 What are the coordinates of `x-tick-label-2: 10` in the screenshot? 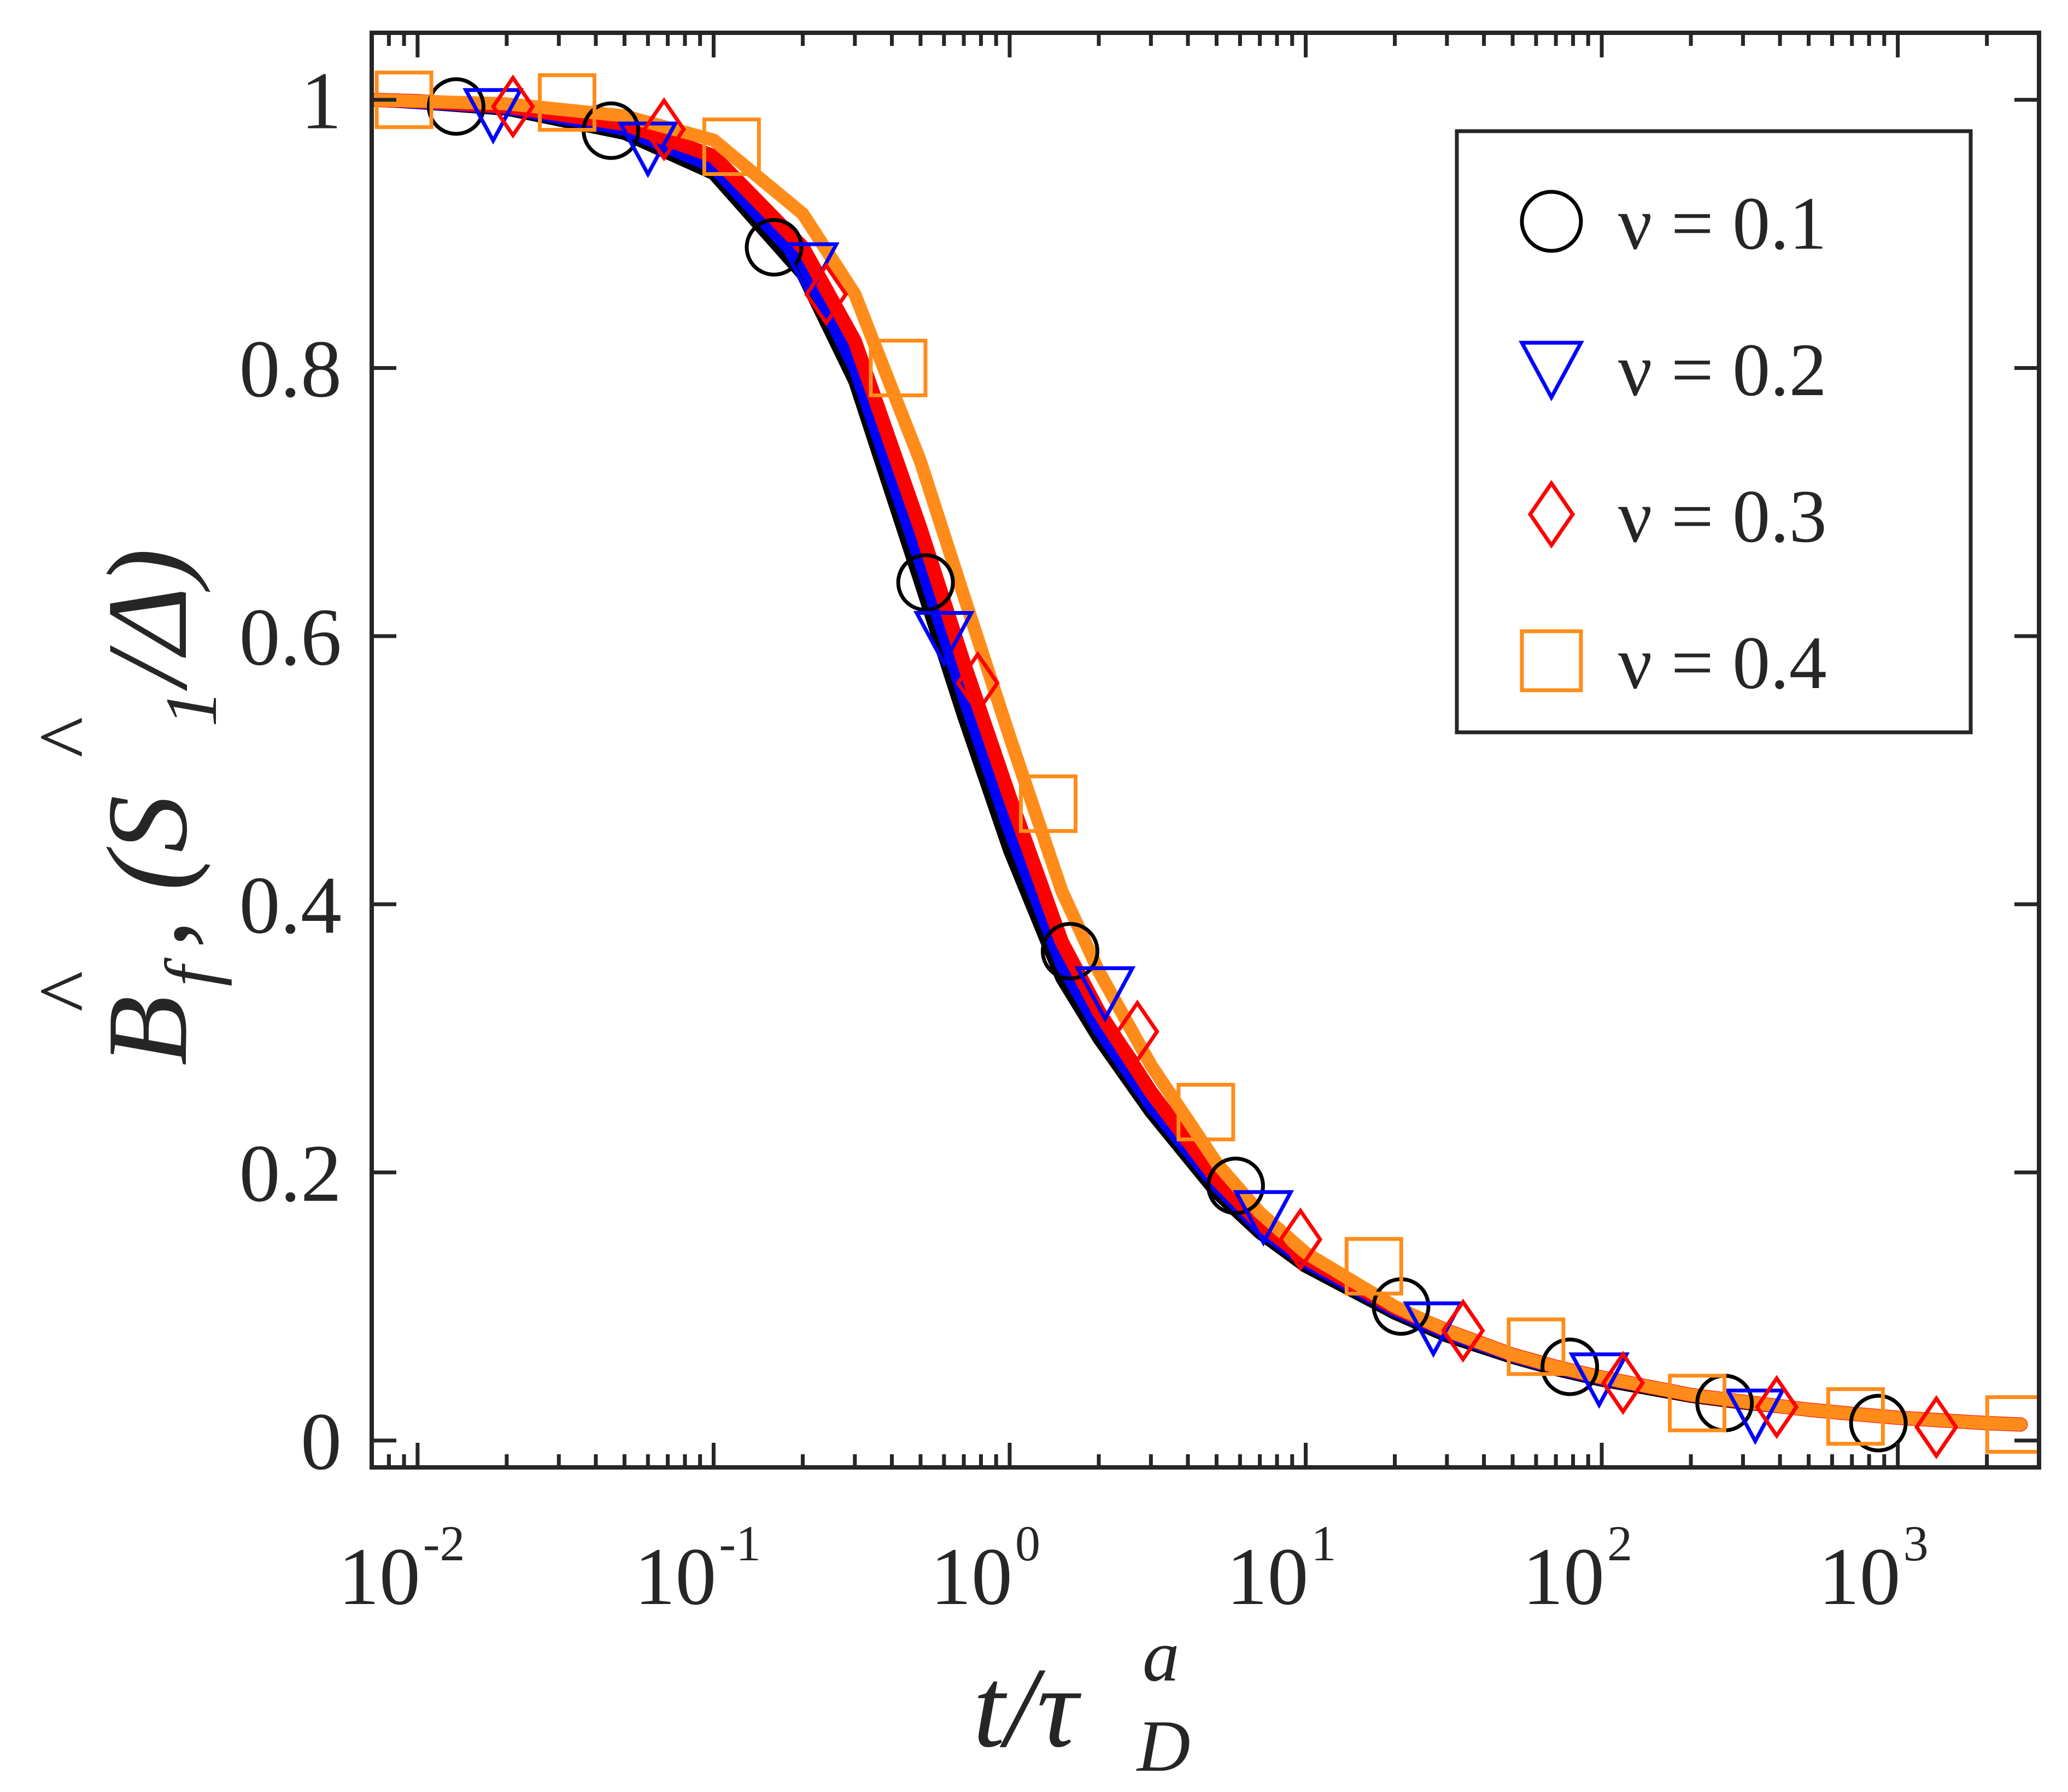 It's located at (675, 1576).